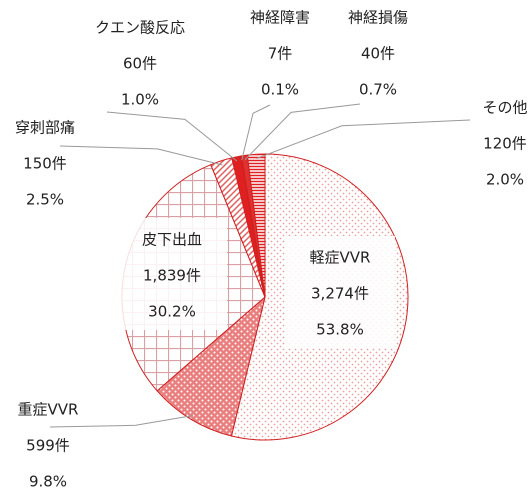 This screenshot has height=490, width=532. I want to click on category-label: クエン酸反応, so click(140, 28).